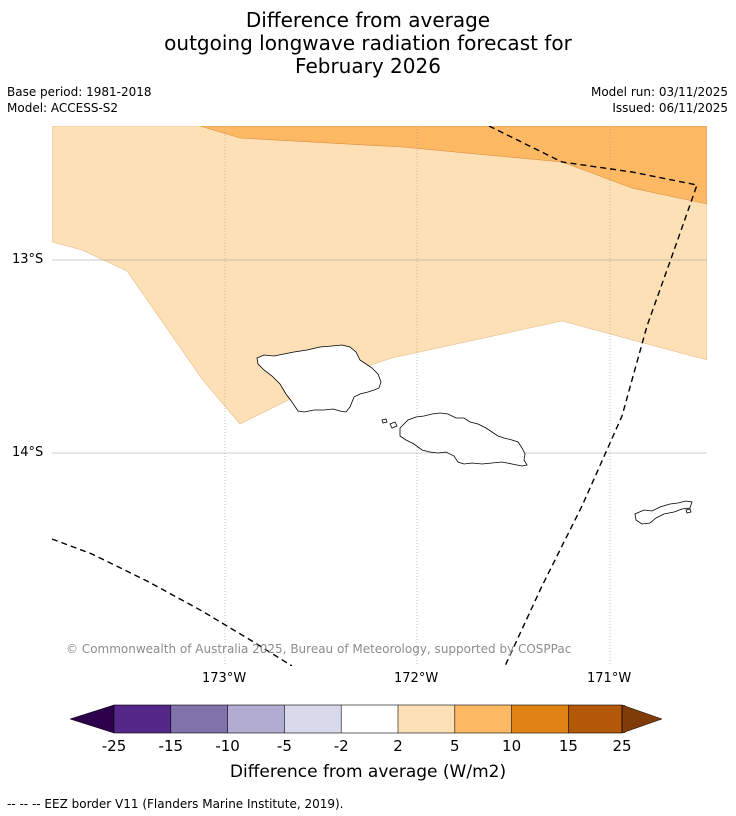  I want to click on issued-date: Issued: 06/11/2025, so click(670, 108).